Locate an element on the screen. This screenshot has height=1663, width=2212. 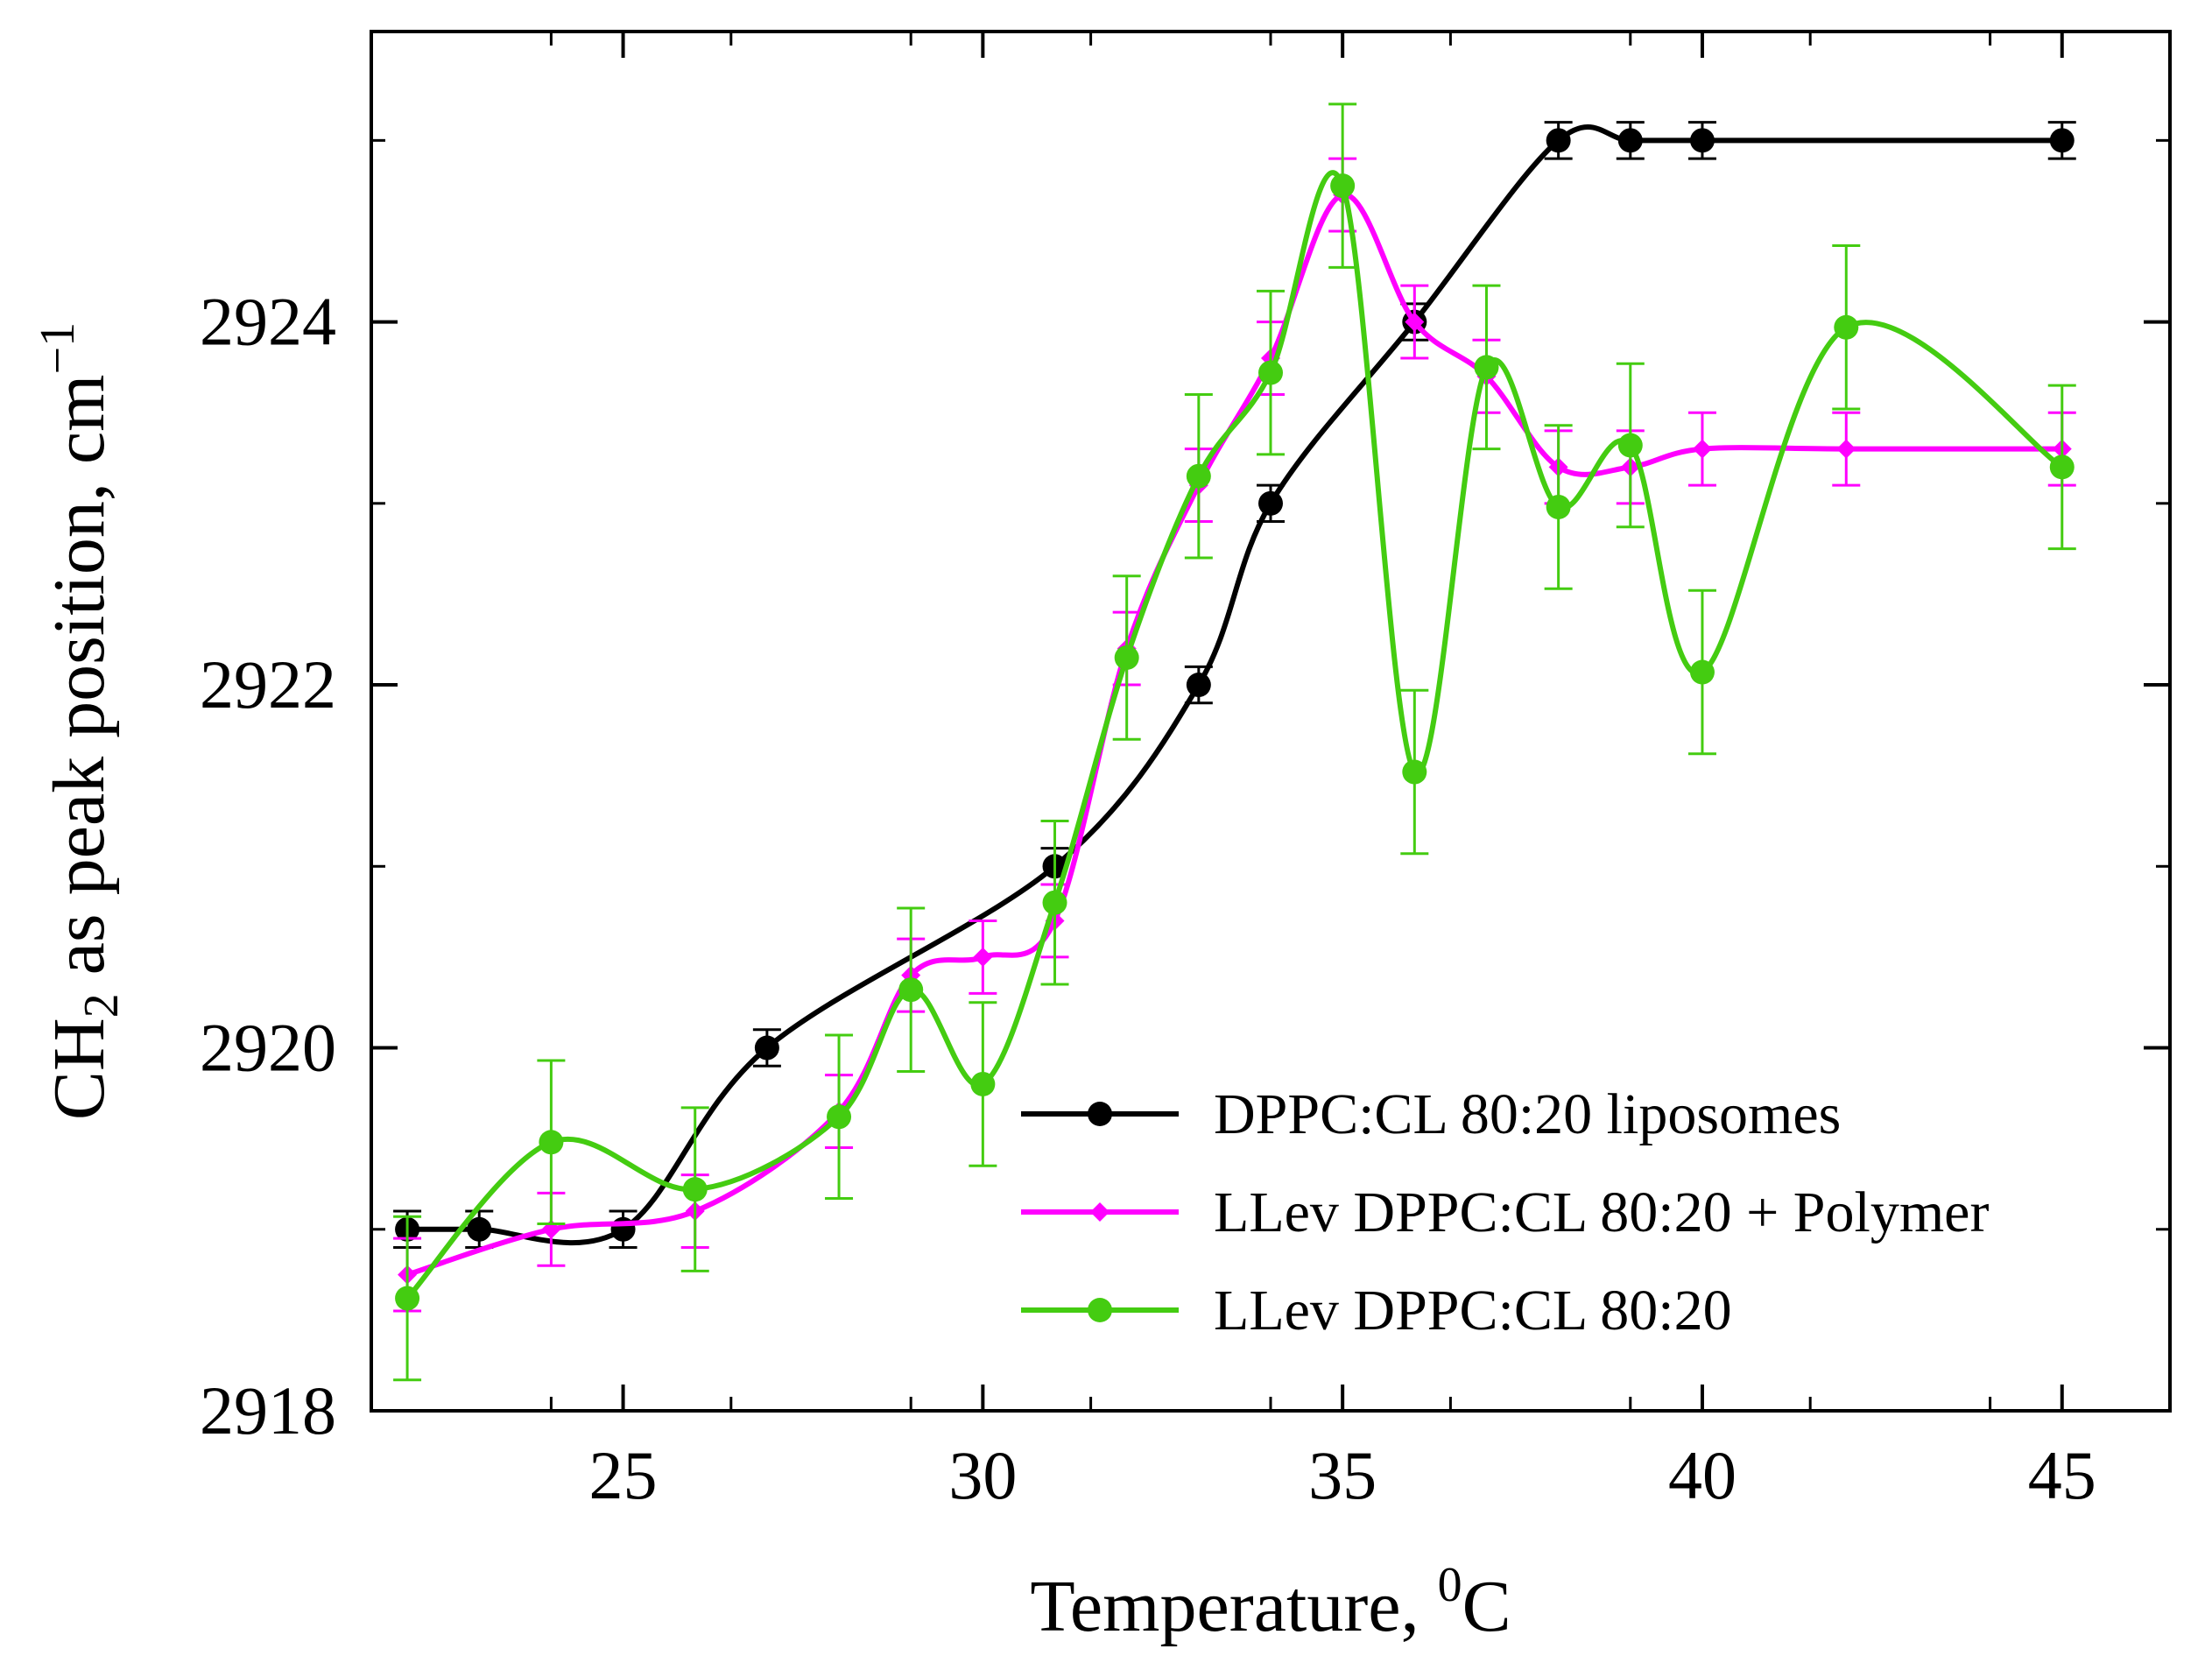
x-axis-title-main: Temperature, is located at coordinates (1233, 1606).